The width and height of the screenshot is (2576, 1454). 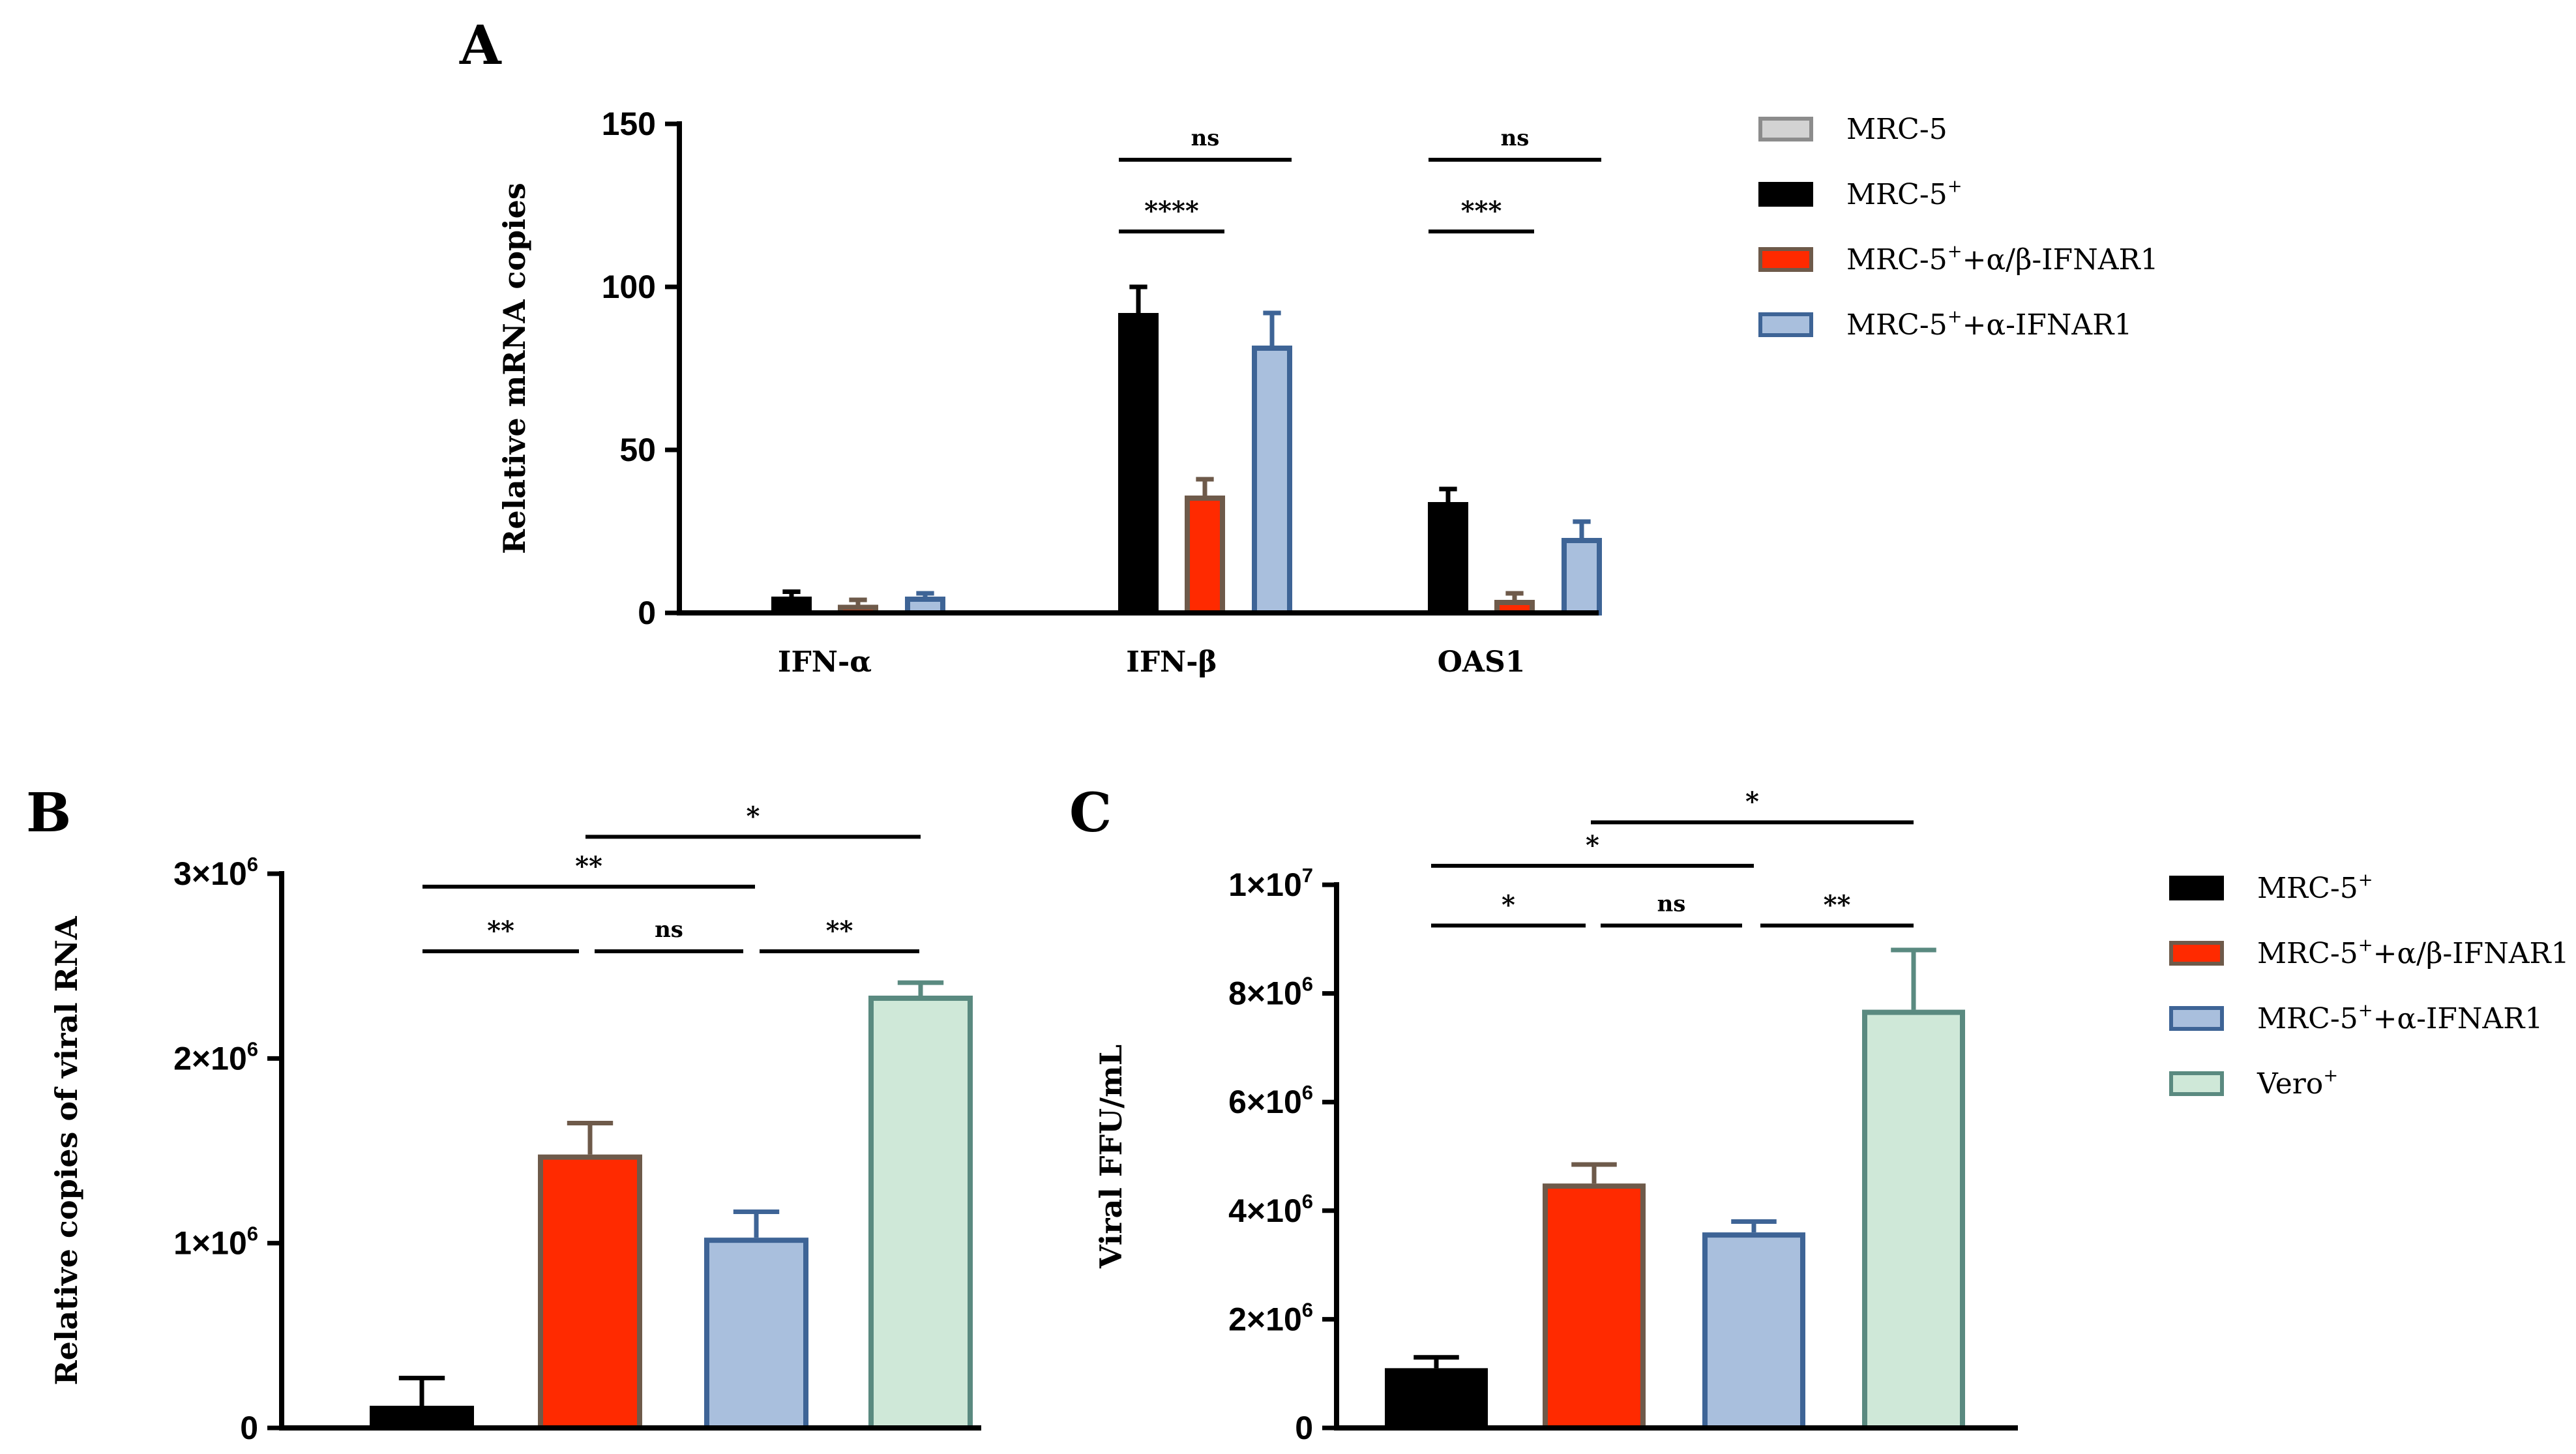 I want to click on panel-b-significance-label: *, so click(x=753, y=816).